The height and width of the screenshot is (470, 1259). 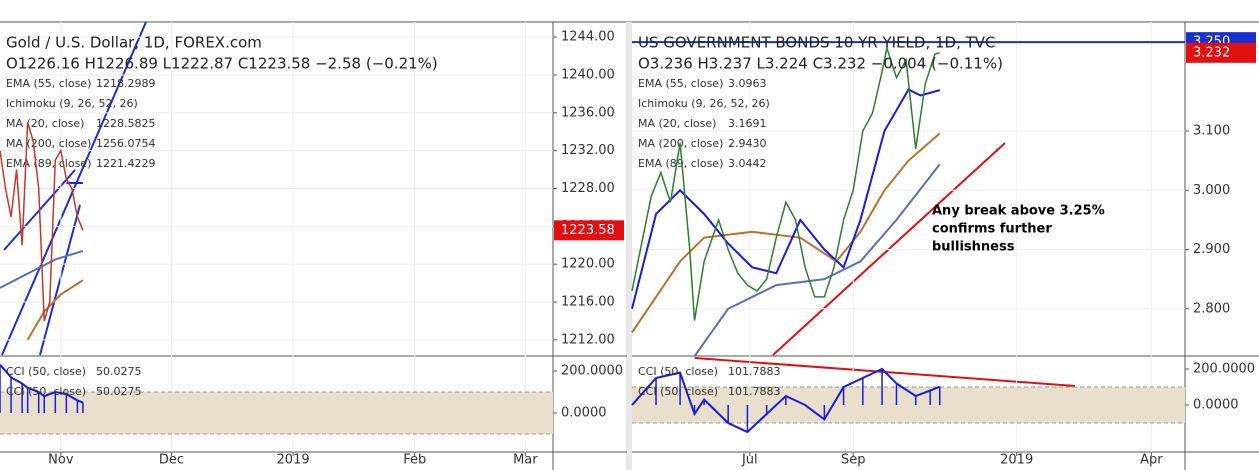 I want to click on panel-separator, so click(x=629, y=246).